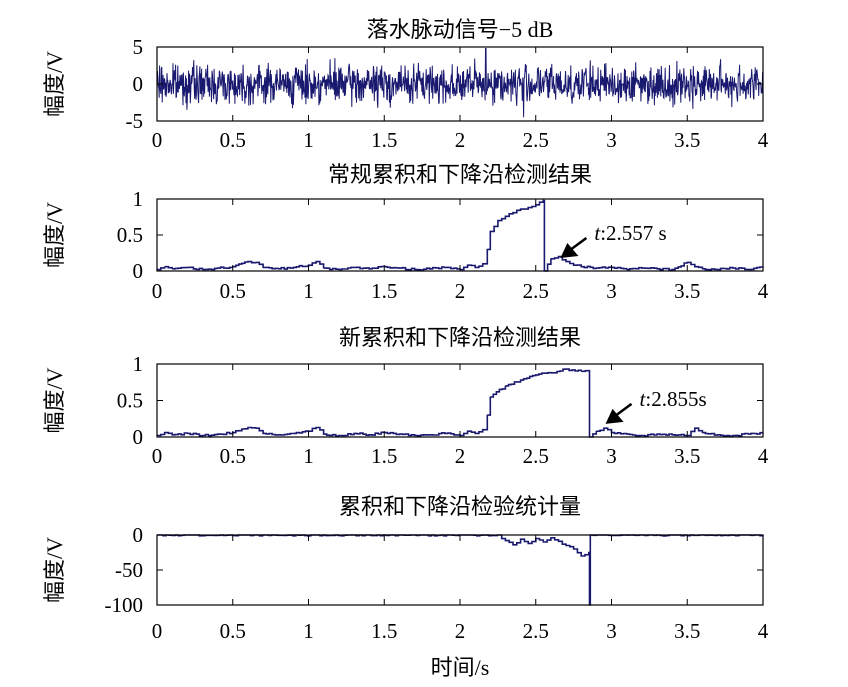 This screenshot has height=687, width=848. Describe the element at coordinates (460, 337) in the screenshot. I see `panel-3-title: 新累积和下降沿检测结果` at that location.